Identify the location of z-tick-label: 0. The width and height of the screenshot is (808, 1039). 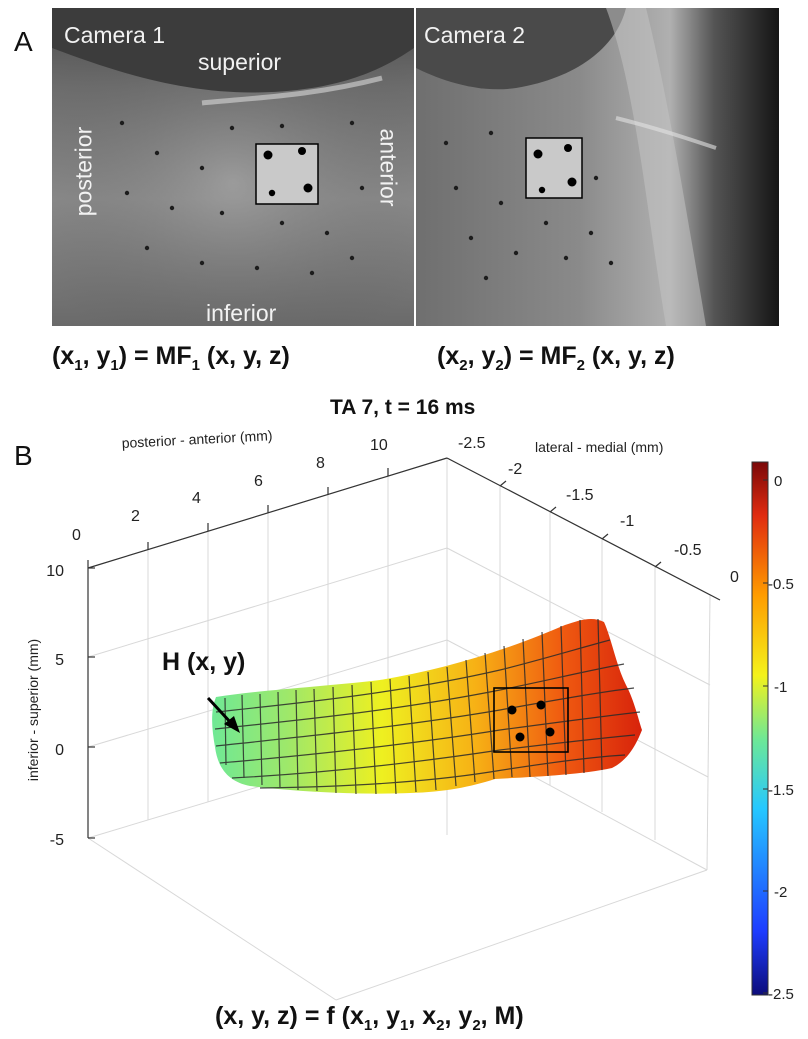
(59, 750).